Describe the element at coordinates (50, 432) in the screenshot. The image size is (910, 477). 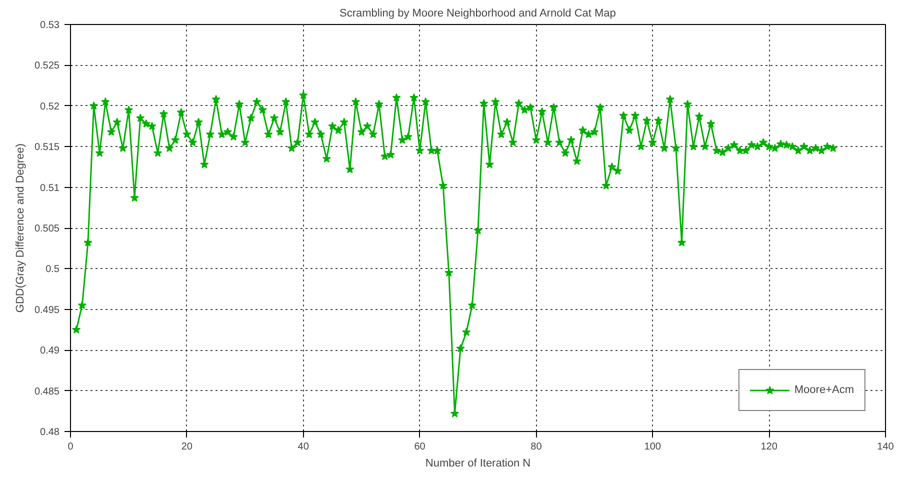
I see `y-tick-label: 0.48` at that location.